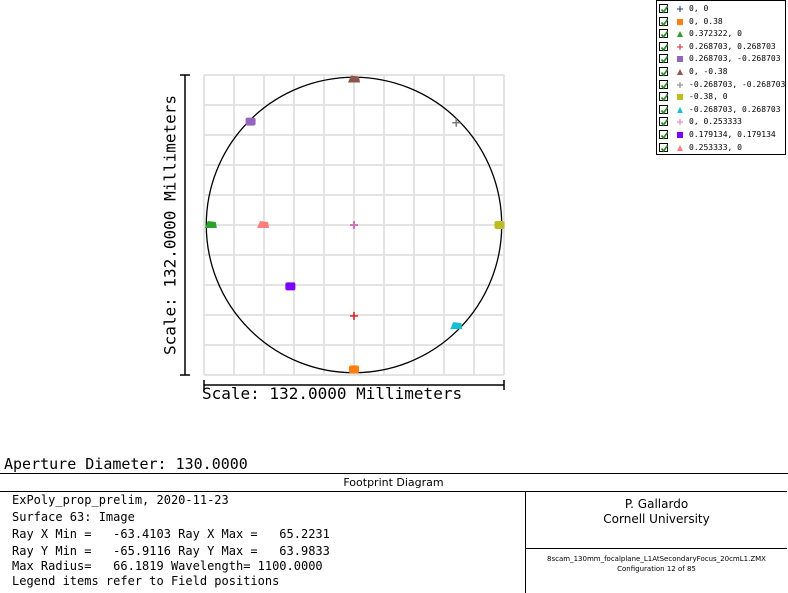 The image size is (788, 593). Describe the element at coordinates (120, 500) in the screenshot. I see `info-line: ExPoly_prop_prelim, 2020-11-23` at that location.